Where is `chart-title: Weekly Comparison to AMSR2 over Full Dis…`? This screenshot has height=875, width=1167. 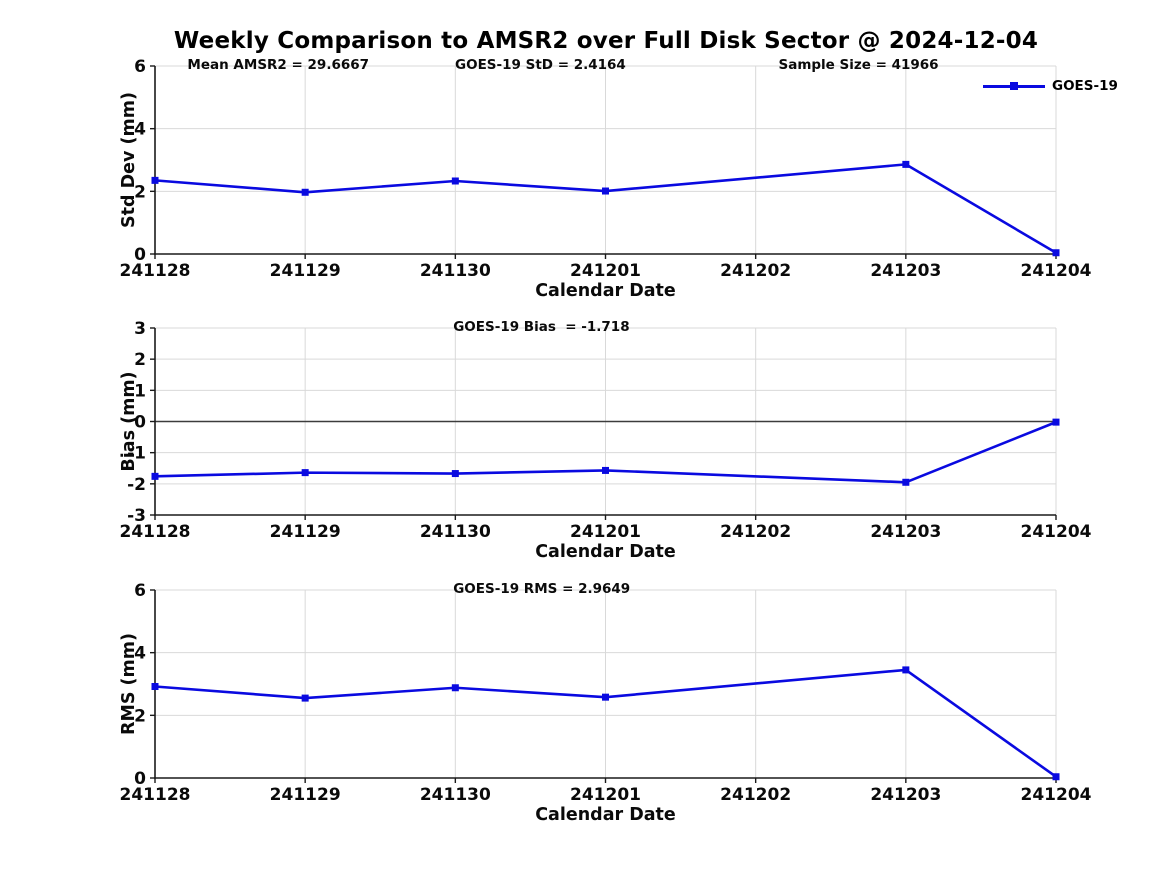 chart-title: Weekly Comparison to AMSR2 over Full Dis… is located at coordinates (606, 41).